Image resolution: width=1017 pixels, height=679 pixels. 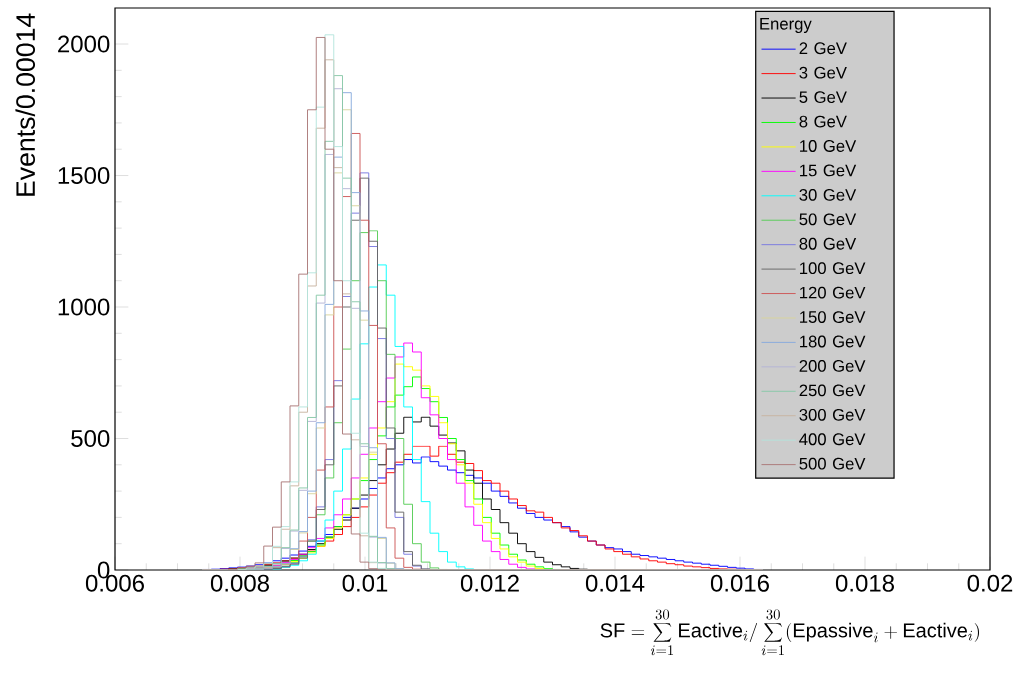 I want to click on x-tick-label: 0.014, so click(x=615, y=583).